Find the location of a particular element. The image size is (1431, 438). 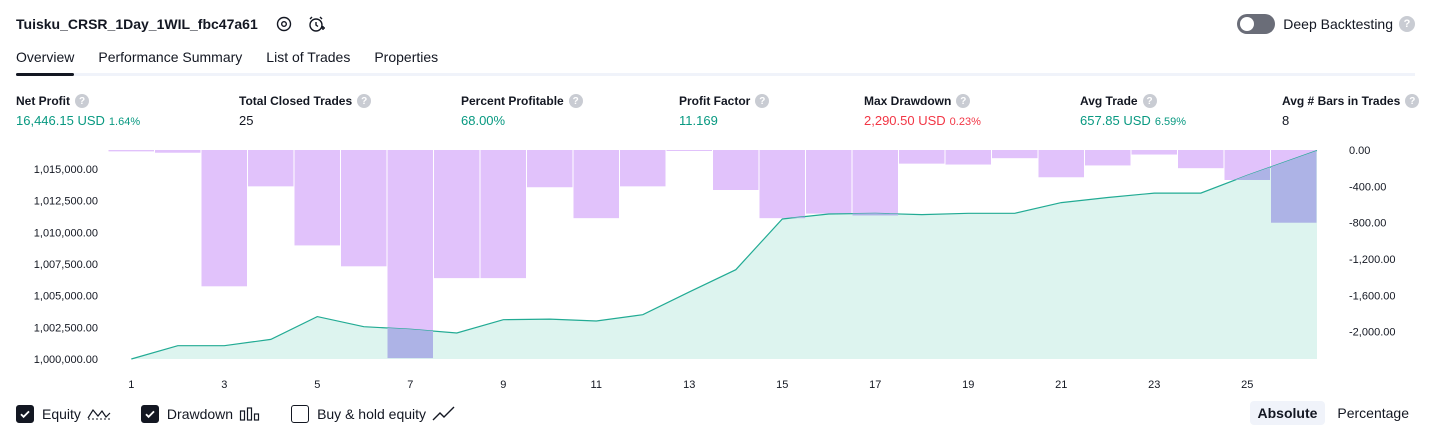

metric-label: Net Profit is located at coordinates (43, 101).